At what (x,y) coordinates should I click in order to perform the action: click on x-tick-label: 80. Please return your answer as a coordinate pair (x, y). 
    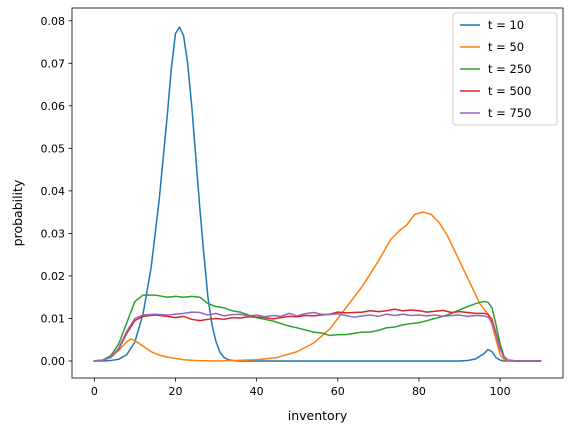
    Looking at the image, I should click on (419, 391).